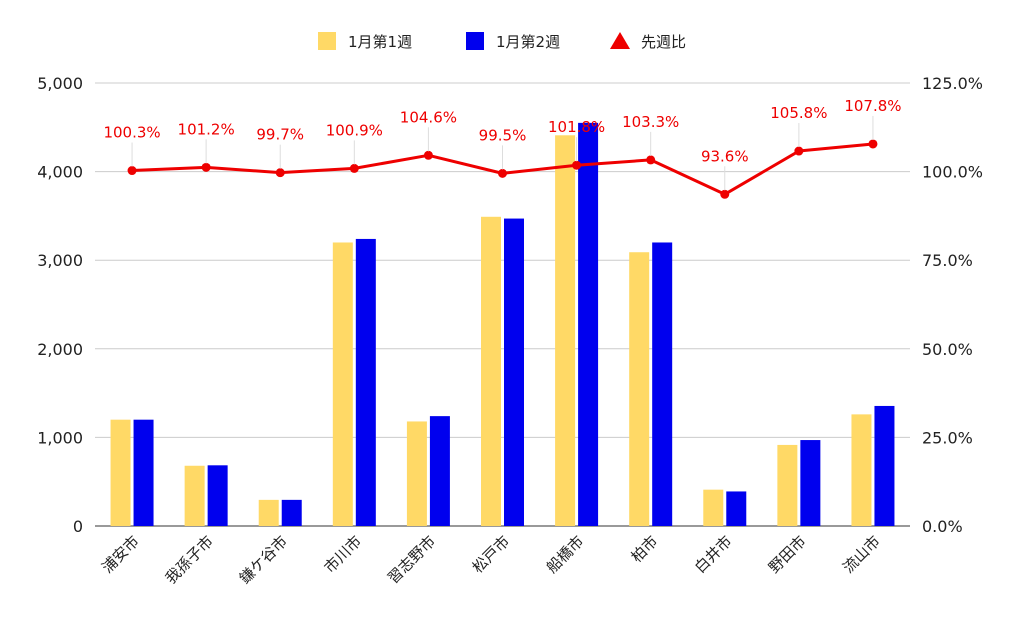  What do you see at coordinates (60, 305) in the screenshot?
I see `left-axis: 0 1,000 2,000 3,000 4,000 5,000` at bounding box center [60, 305].